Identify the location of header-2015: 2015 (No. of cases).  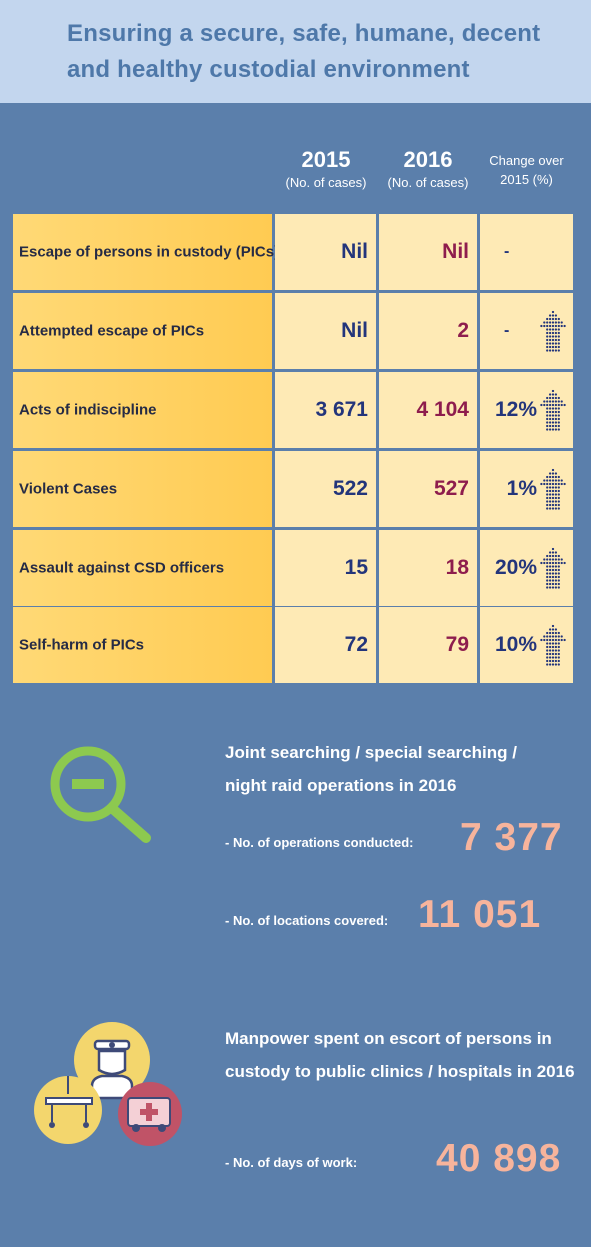
(326, 169).